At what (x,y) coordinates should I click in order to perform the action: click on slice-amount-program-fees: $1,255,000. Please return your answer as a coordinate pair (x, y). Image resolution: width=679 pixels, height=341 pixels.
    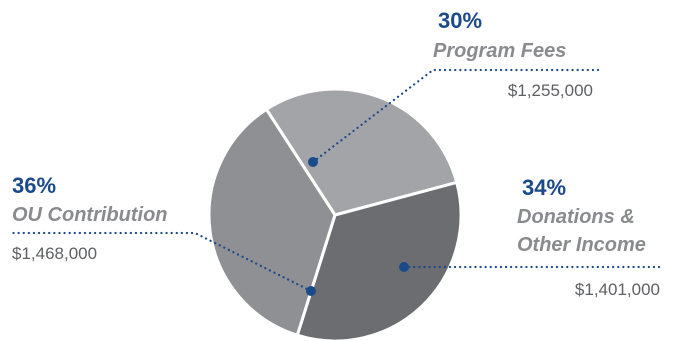
    Looking at the image, I should click on (550, 90).